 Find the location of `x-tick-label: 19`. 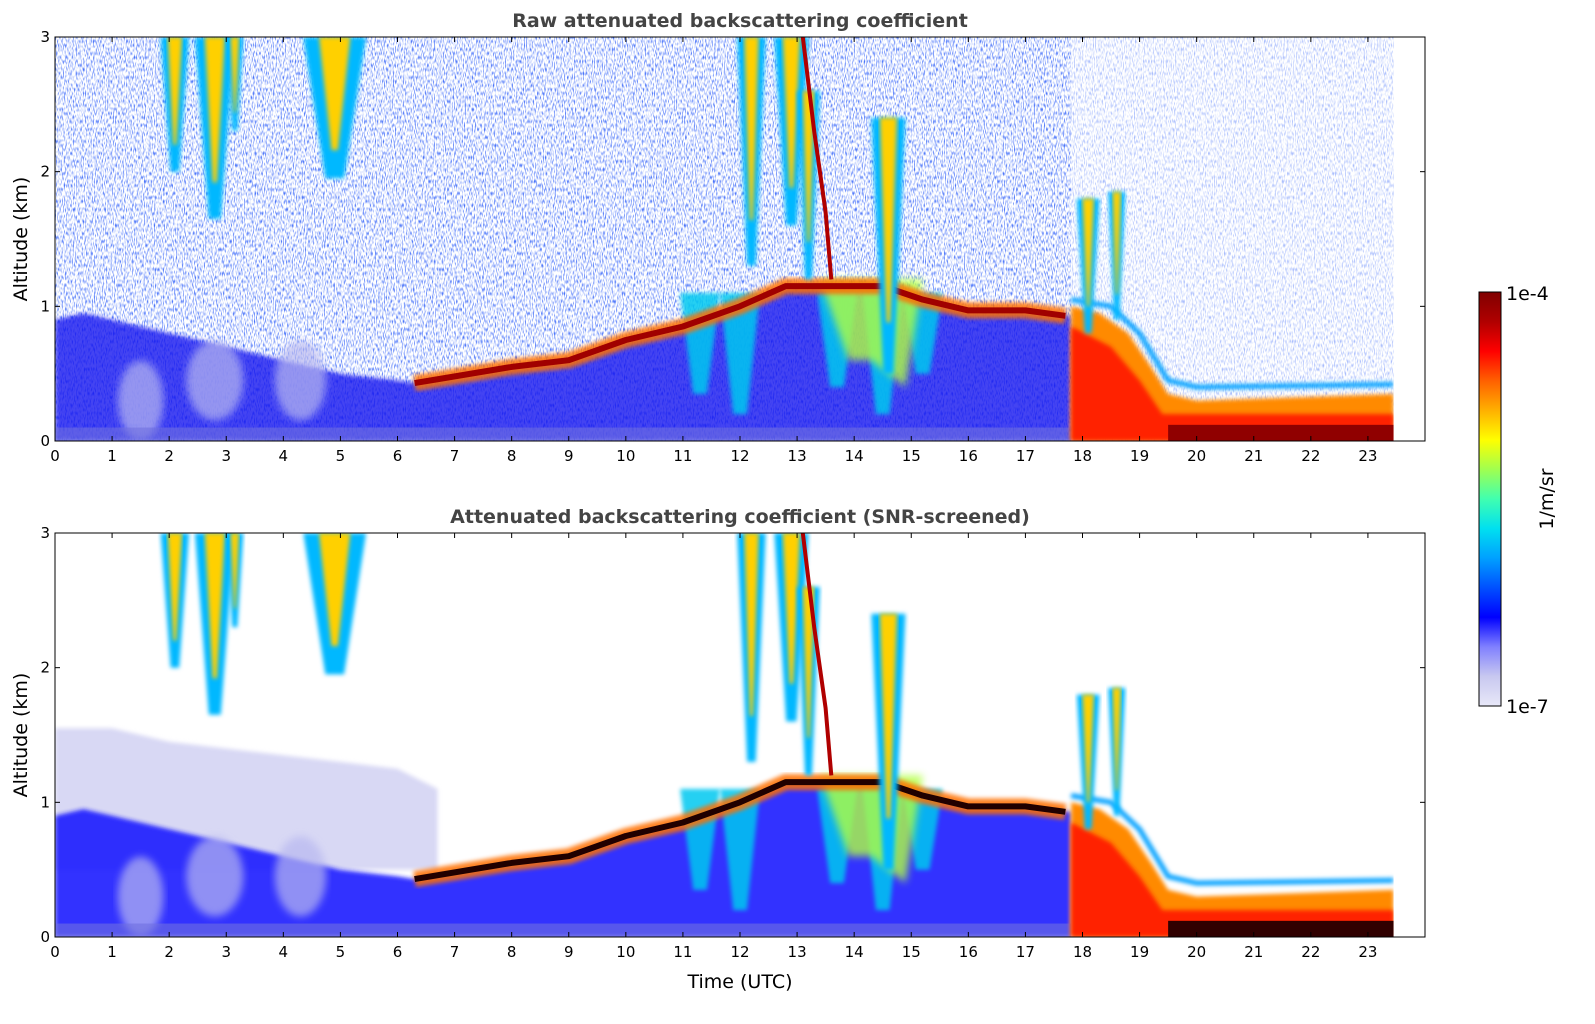

x-tick-label: 19 is located at coordinates (1139, 456).